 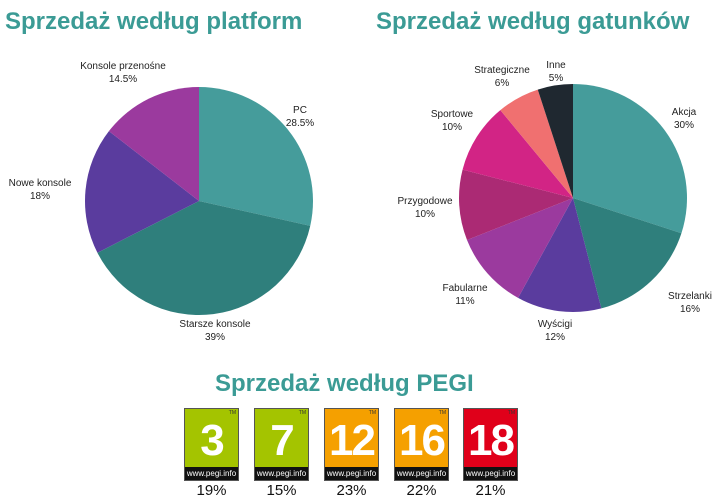 I want to click on slice-label: Akcja 30%, so click(x=684, y=119).